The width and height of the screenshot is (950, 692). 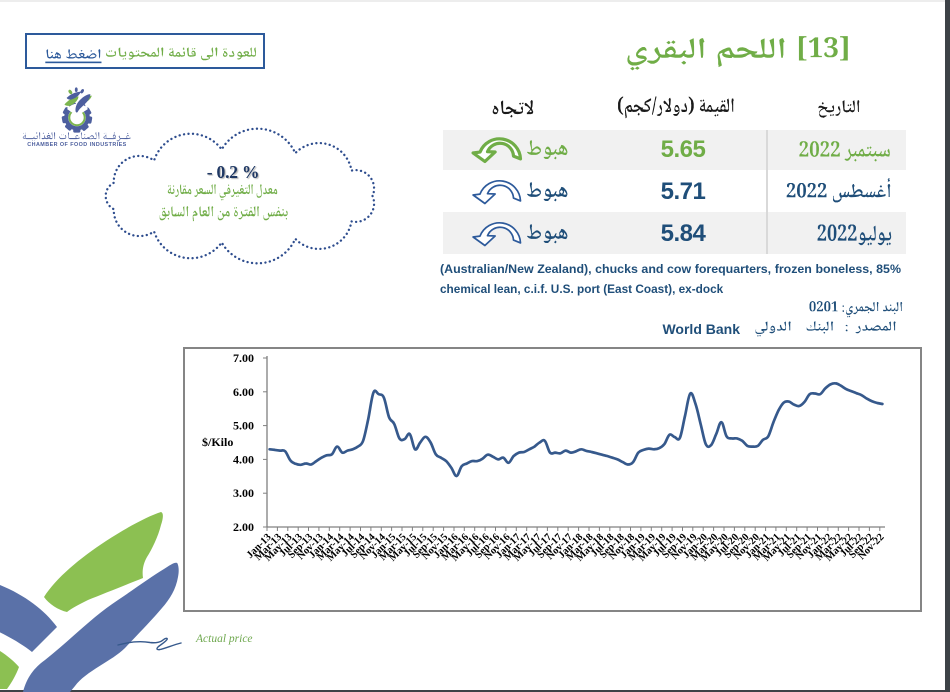 I want to click on svg-text: 4.00, so click(x=243, y=459).